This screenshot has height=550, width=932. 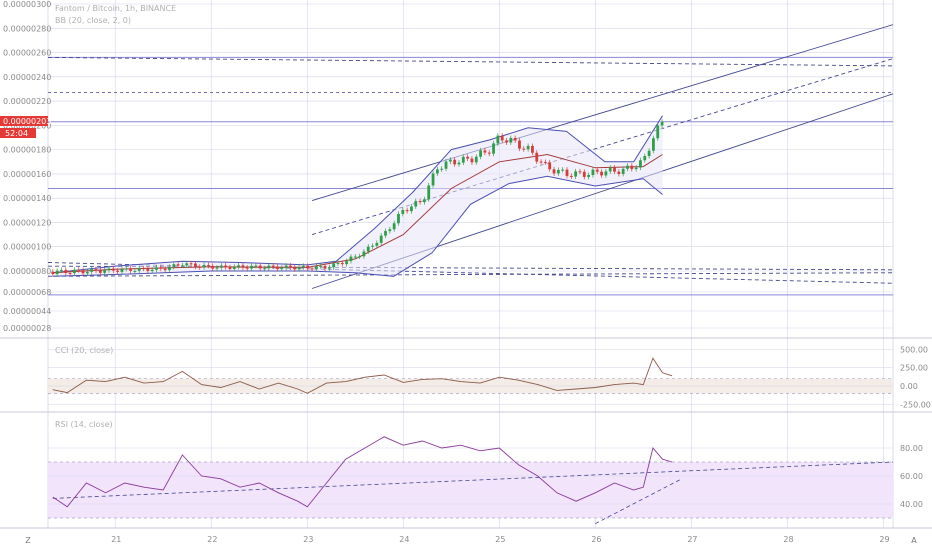 I want to click on price-tick-label: 0.00000300, so click(x=27, y=4).